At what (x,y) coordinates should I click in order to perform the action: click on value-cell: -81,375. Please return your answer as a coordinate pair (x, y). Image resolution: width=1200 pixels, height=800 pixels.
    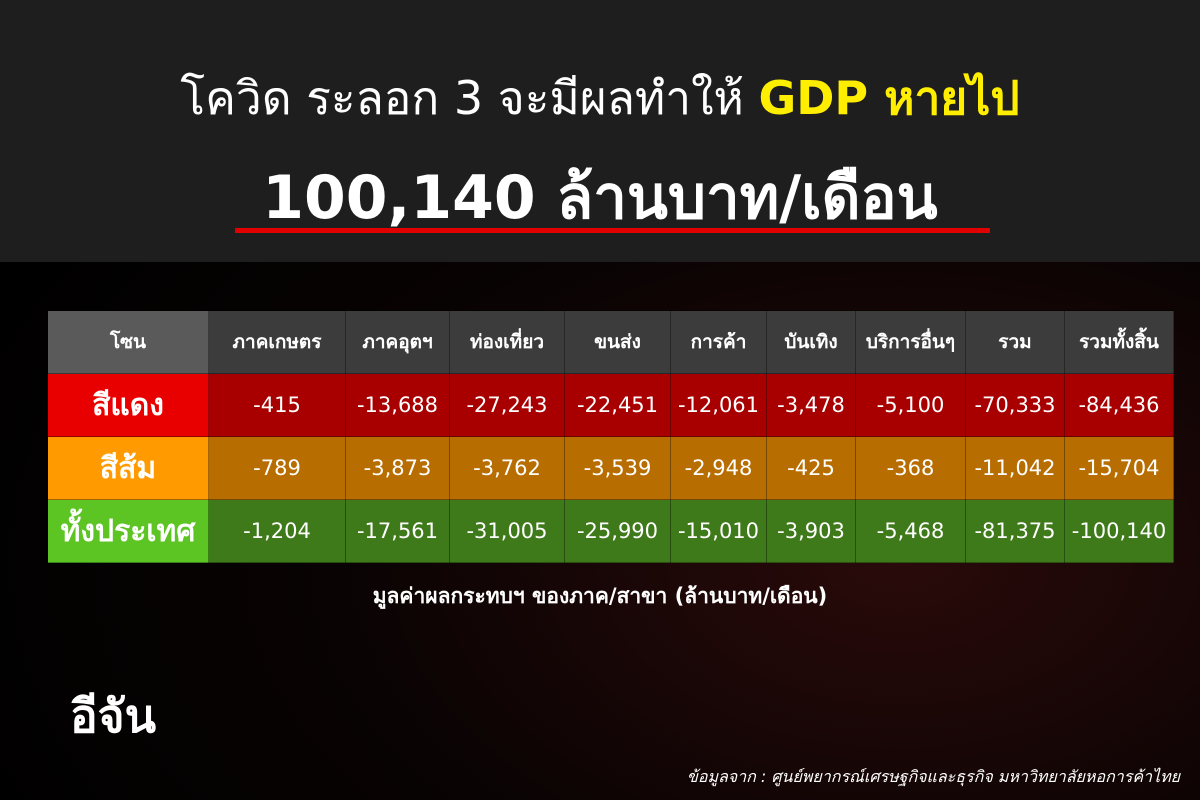
    Looking at the image, I should click on (1015, 531).